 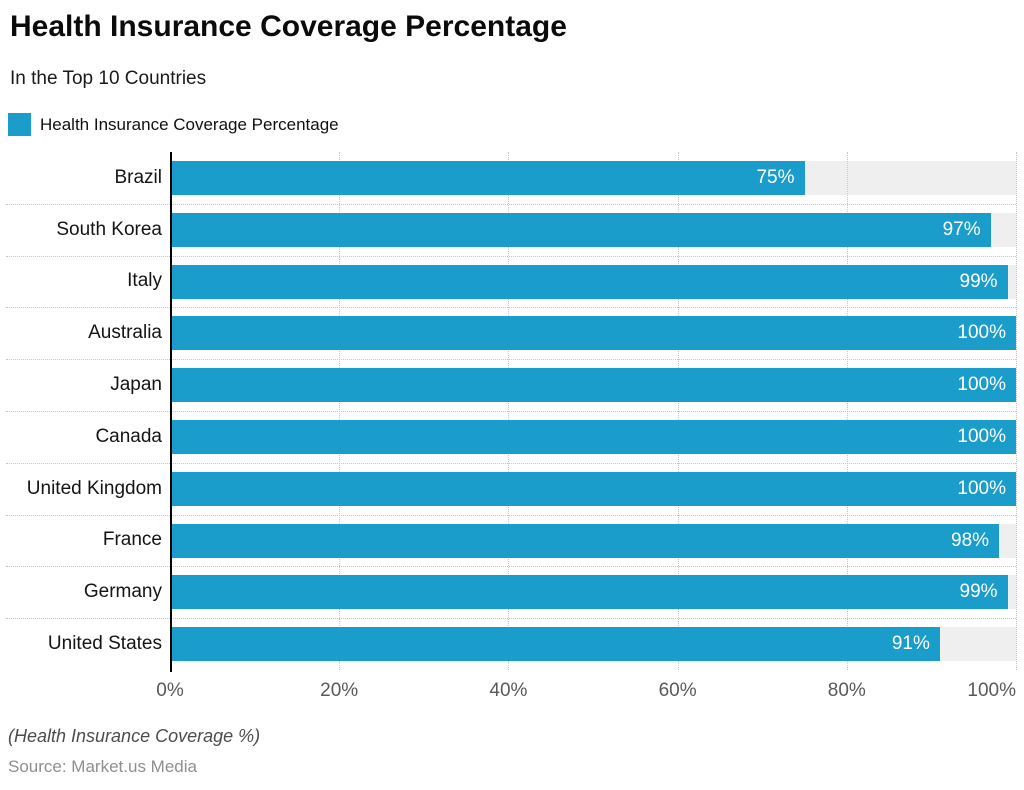 What do you see at coordinates (108, 78) in the screenshot?
I see `chart-subtitle: In the Top 10 Countries` at bounding box center [108, 78].